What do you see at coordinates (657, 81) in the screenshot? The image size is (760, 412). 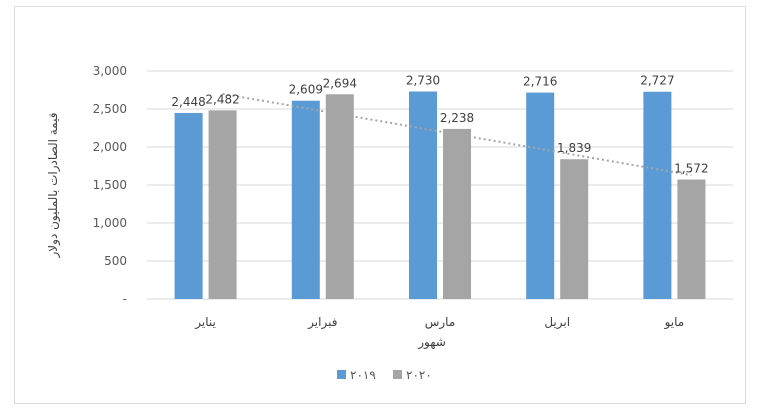 I see `data-label: 2,727` at bounding box center [657, 81].